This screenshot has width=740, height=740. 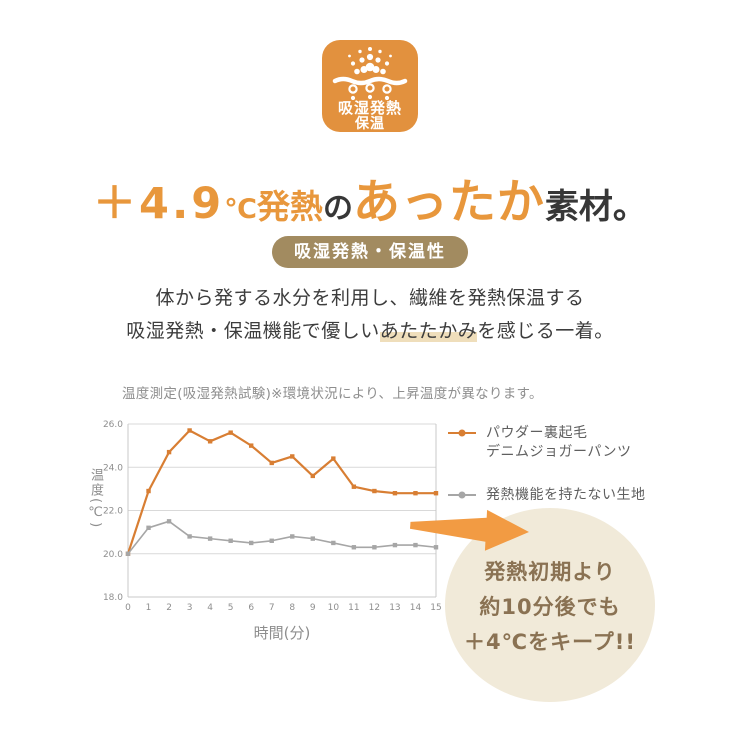 I want to click on legend-dot-gray, so click(x=462, y=495).